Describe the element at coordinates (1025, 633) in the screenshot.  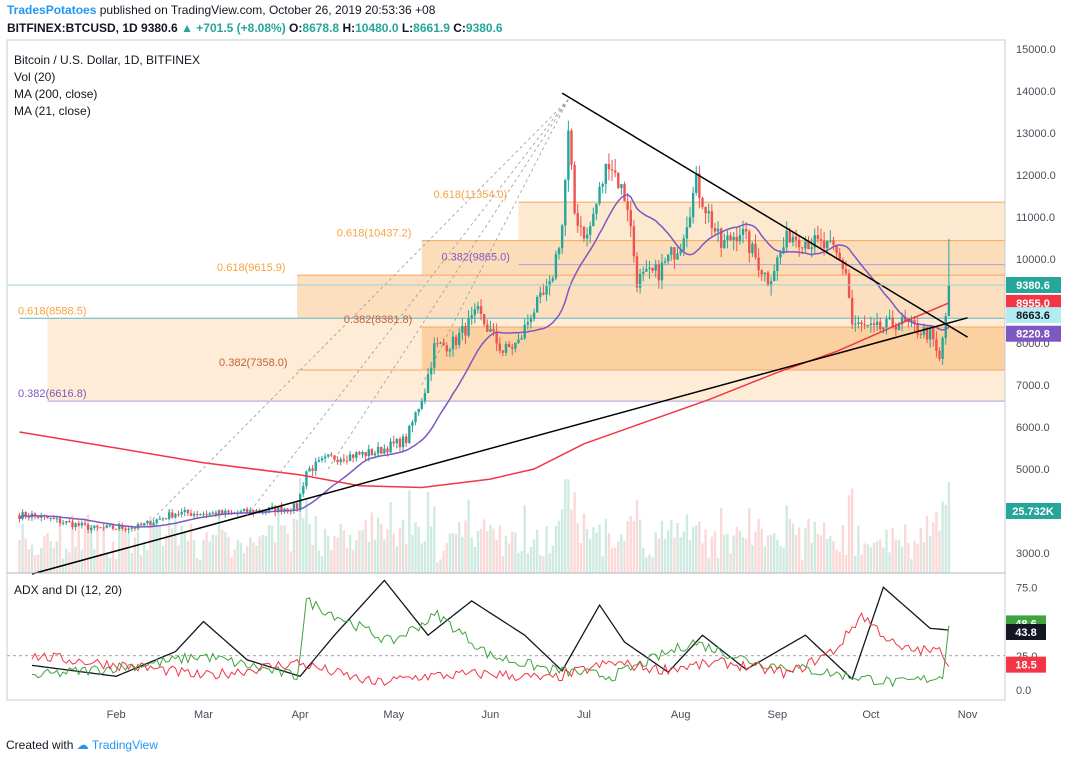
I see `adx-tag: 43.8` at that location.